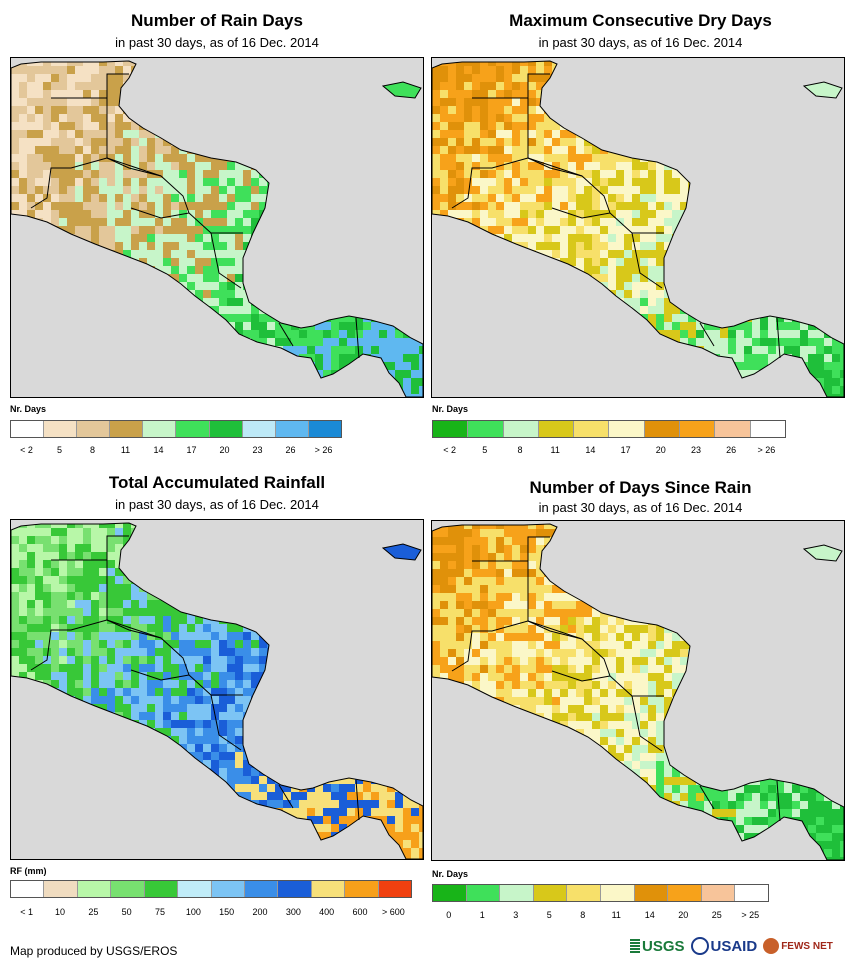 The height and width of the screenshot is (970, 854). I want to click on legend-tick-label: 26, so click(731, 450).